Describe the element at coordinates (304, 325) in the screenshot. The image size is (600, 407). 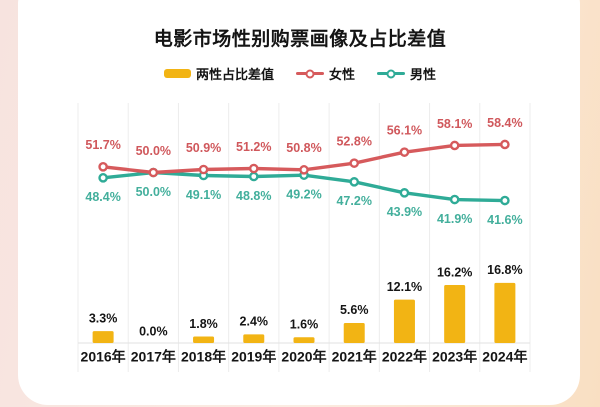
I see `diff-bar-label: 1.6%` at that location.